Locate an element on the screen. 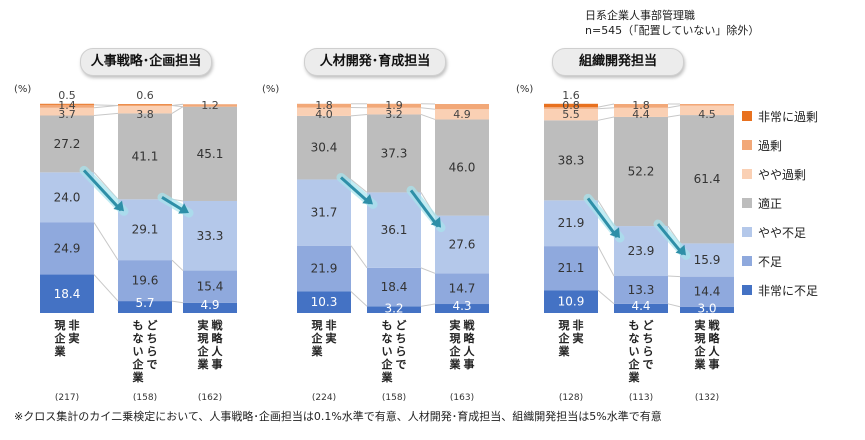 The width and height of the screenshot is (865, 440). data-label-top: 3.7 is located at coordinates (67, 114).